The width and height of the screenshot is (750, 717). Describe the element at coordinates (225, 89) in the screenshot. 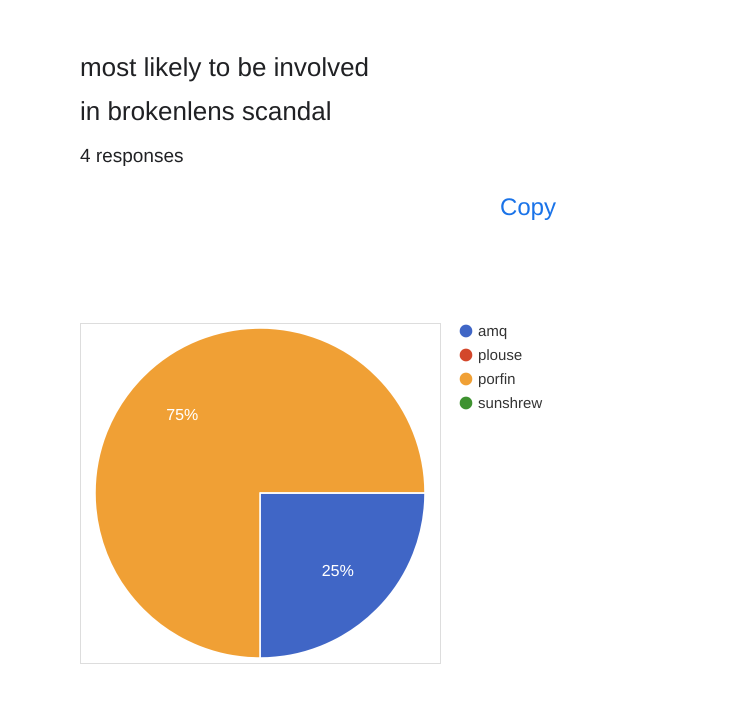

I see `chart-title: most likely to be involved in brokenlens scandal` at that location.